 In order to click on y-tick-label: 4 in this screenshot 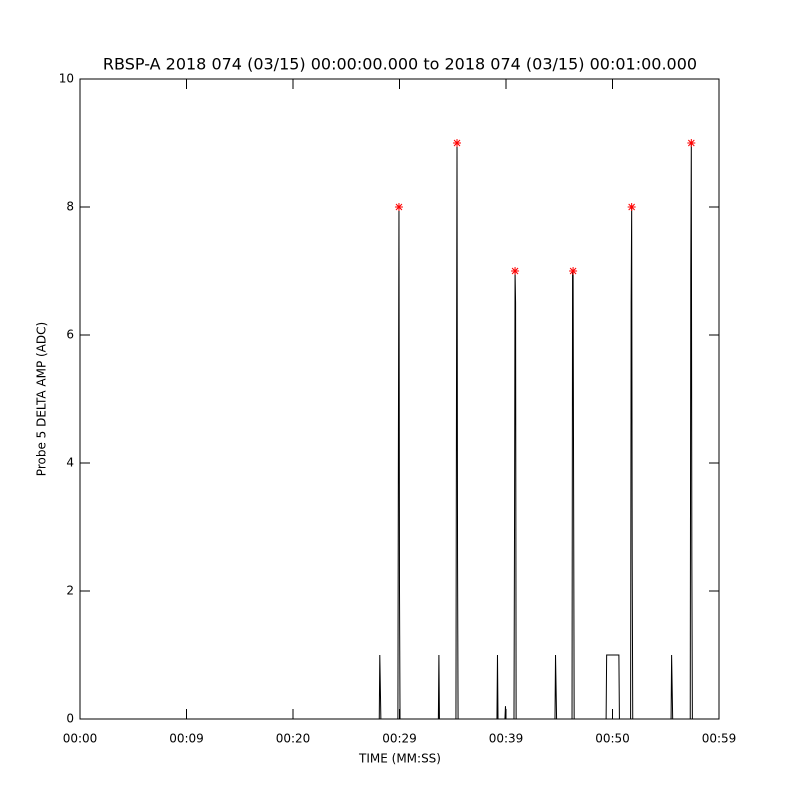, I will do `click(70, 463)`.